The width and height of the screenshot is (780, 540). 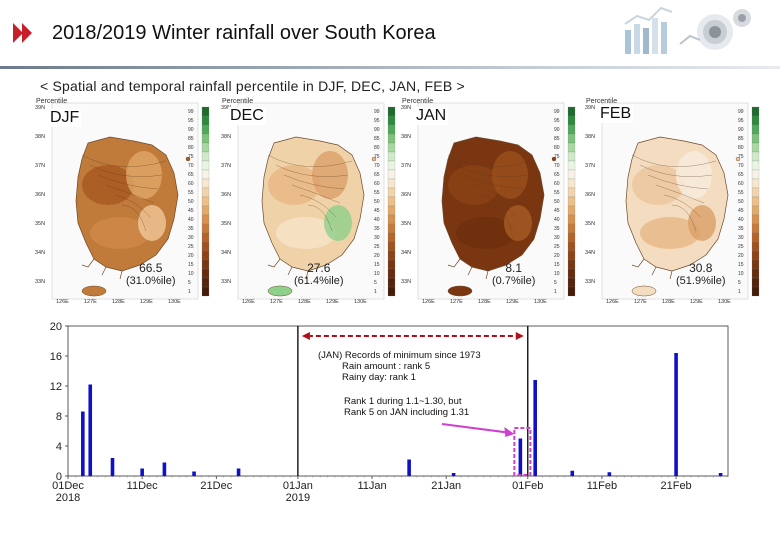 I want to click on lat-tick-label: 34N, so click(x=406, y=253).